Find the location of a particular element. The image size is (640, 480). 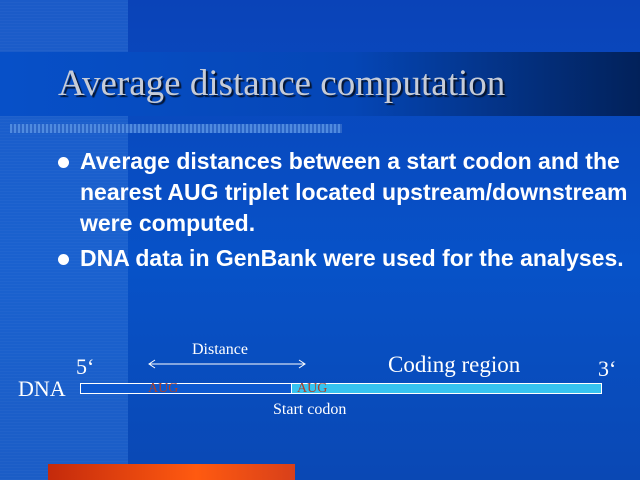

start-aug-codon: AUG is located at coordinates (312, 388).